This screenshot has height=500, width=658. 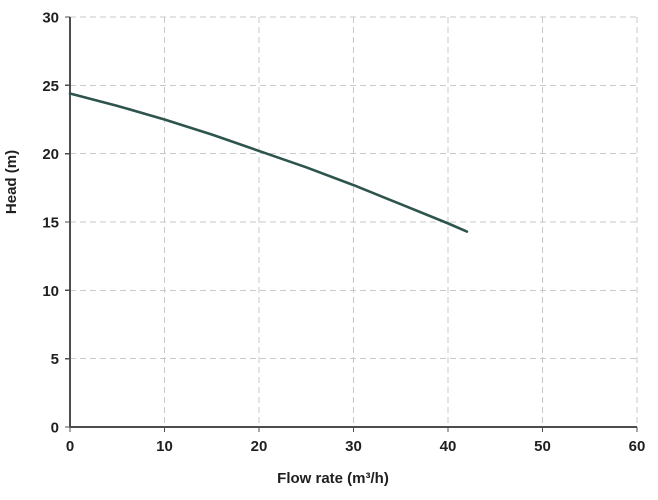 What do you see at coordinates (11, 182) in the screenshot?
I see `y-axis-title: Head (m)` at bounding box center [11, 182].